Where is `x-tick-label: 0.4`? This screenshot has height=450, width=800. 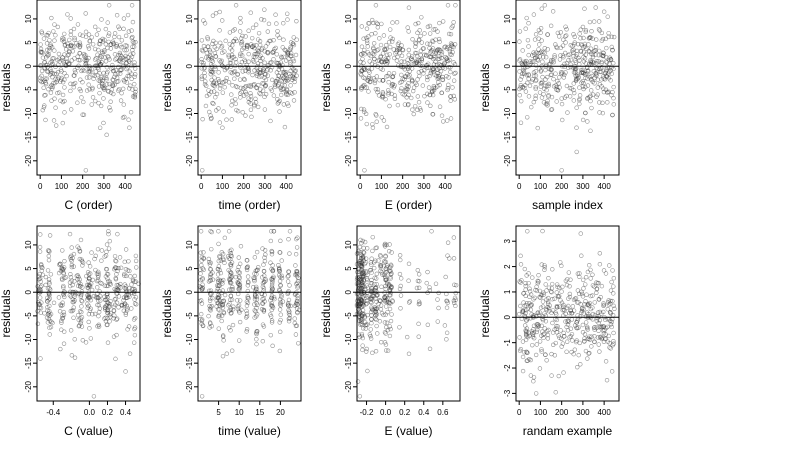
x-tick-label: 0.4 is located at coordinates (126, 412).